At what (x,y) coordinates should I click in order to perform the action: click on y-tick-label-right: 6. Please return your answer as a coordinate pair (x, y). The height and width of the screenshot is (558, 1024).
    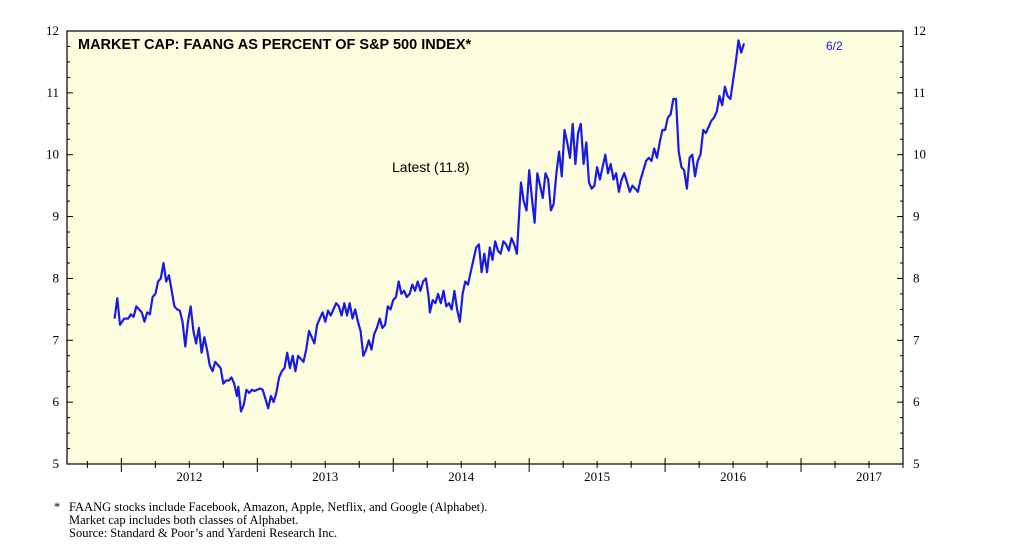
    Looking at the image, I should click on (916, 401).